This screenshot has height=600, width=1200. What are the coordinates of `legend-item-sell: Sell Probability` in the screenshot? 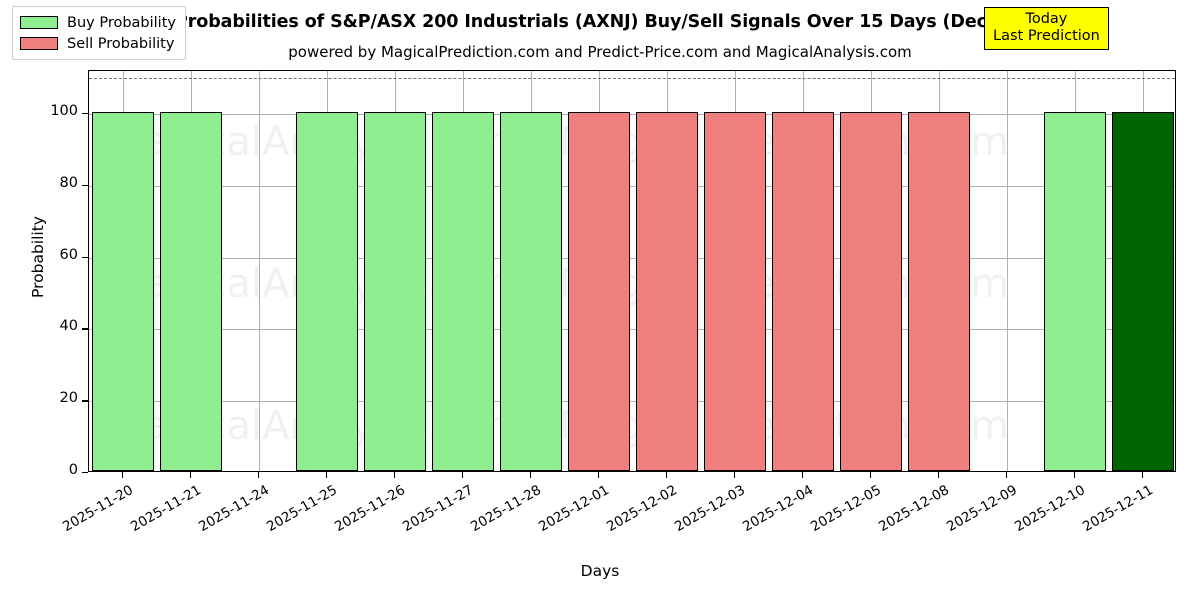 It's located at (98, 43).